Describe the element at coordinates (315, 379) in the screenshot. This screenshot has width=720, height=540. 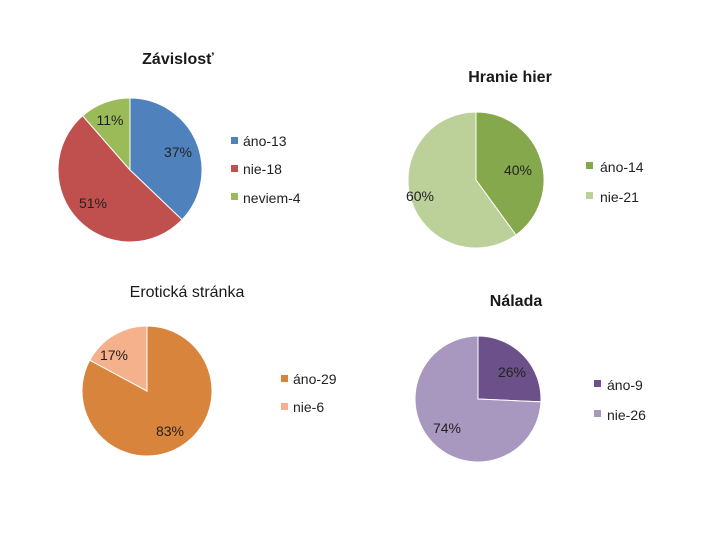
I see `legend-item: áno-29` at that location.